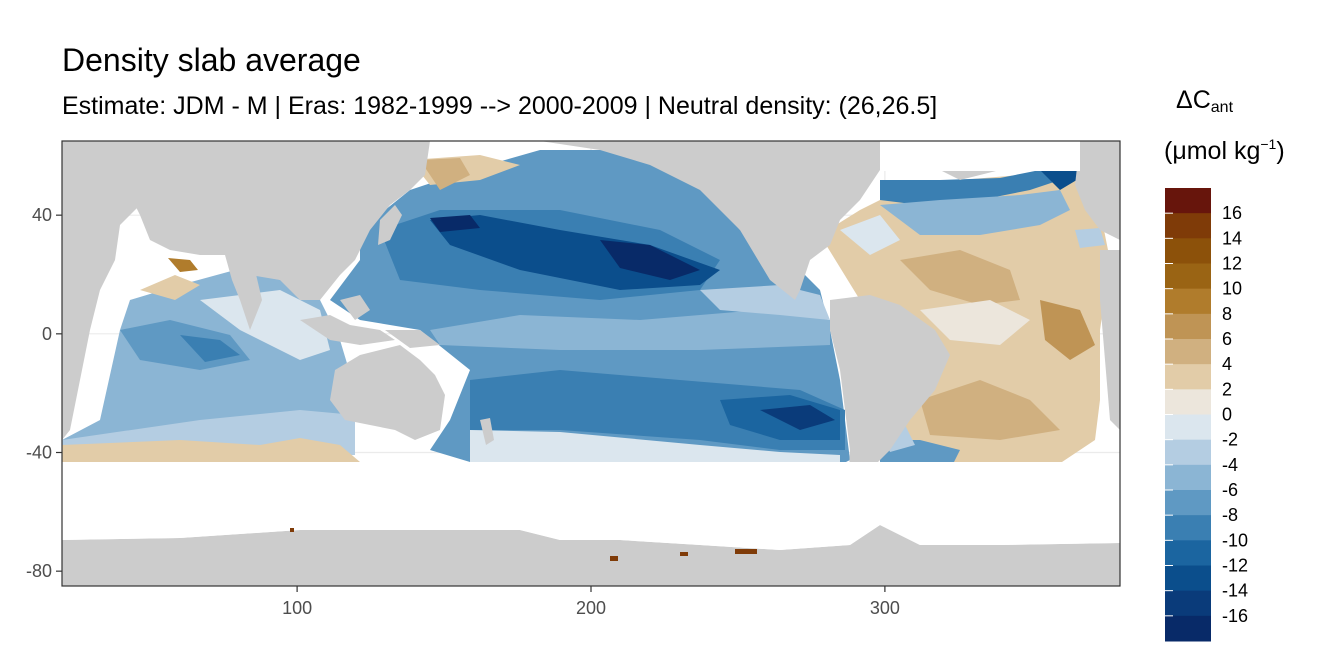  What do you see at coordinates (1232, 213) in the screenshot?
I see `legend-label: 16` at bounding box center [1232, 213].